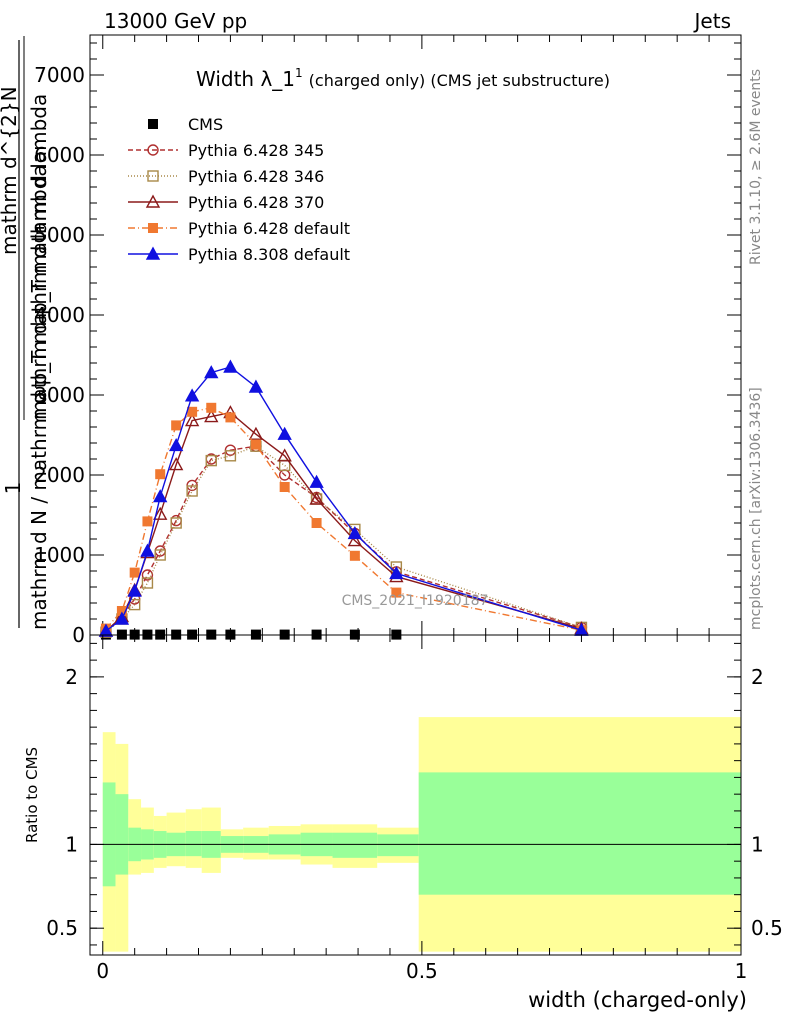  What do you see at coordinates (71, 677) in the screenshot?
I see `ratio-y-tick-label: 2` at bounding box center [71, 677].